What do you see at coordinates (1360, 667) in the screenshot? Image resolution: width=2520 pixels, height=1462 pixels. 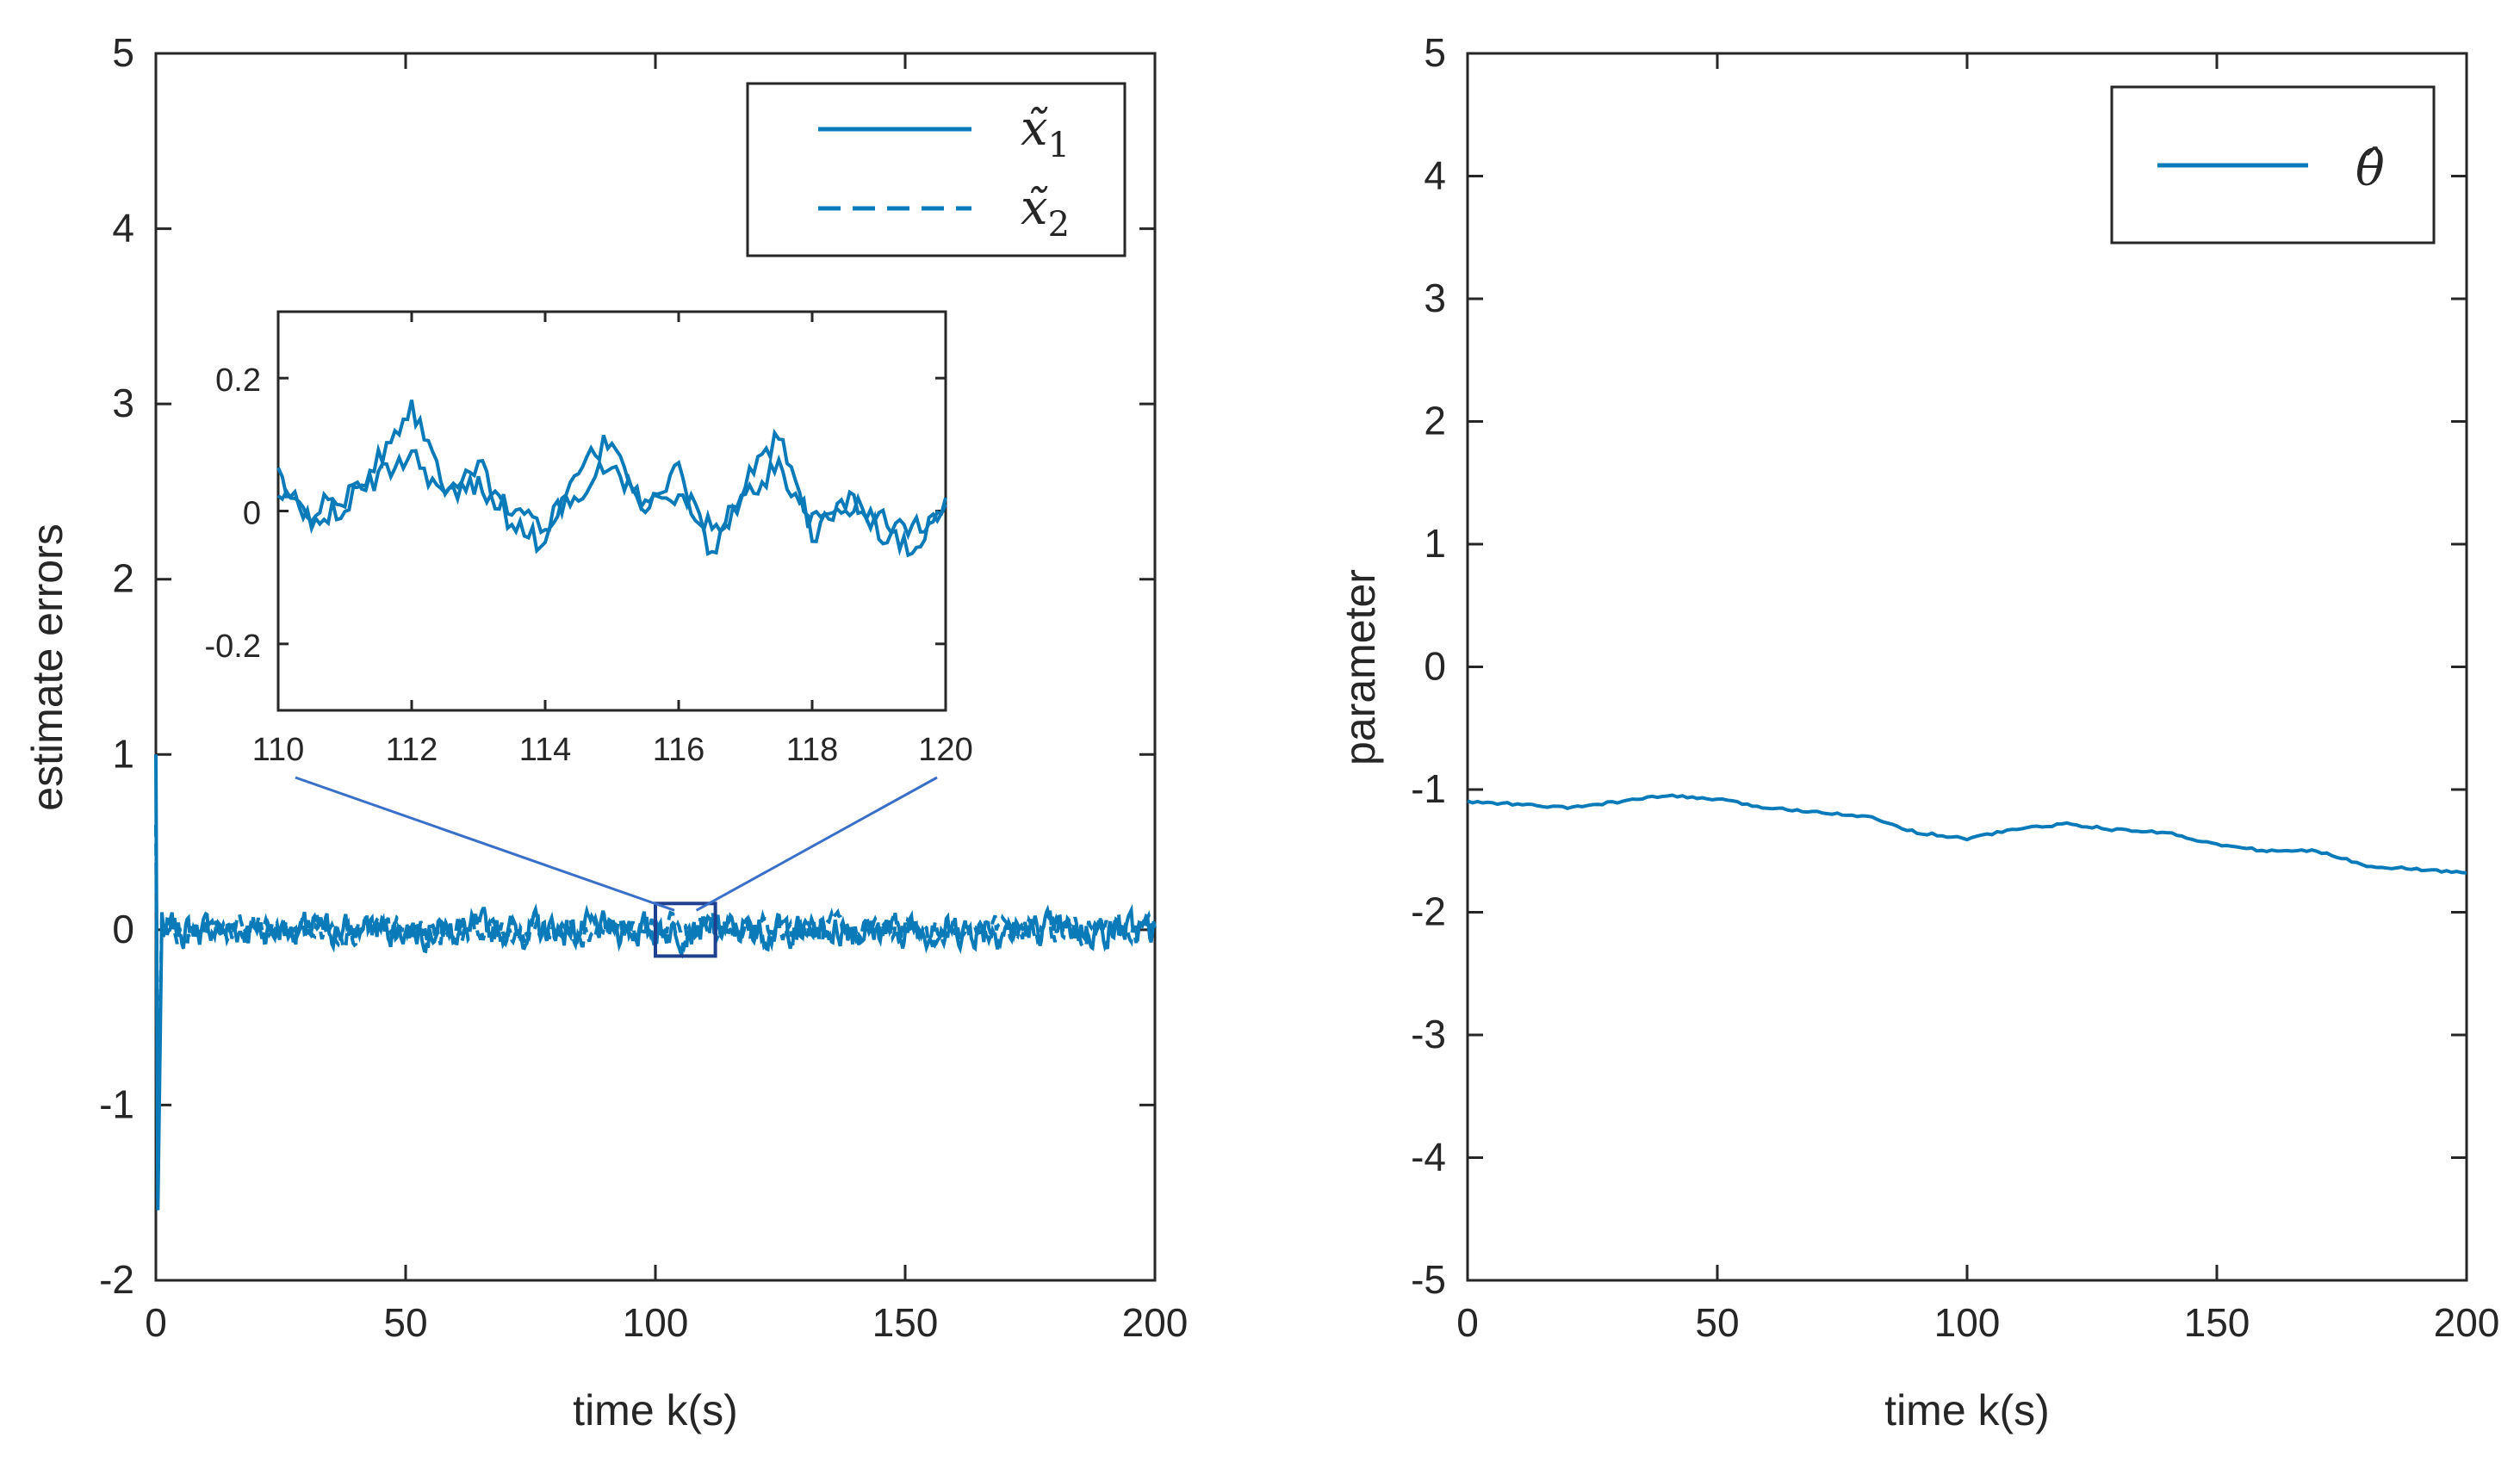 I see `right-y-axis-label: parameter` at bounding box center [1360, 667].